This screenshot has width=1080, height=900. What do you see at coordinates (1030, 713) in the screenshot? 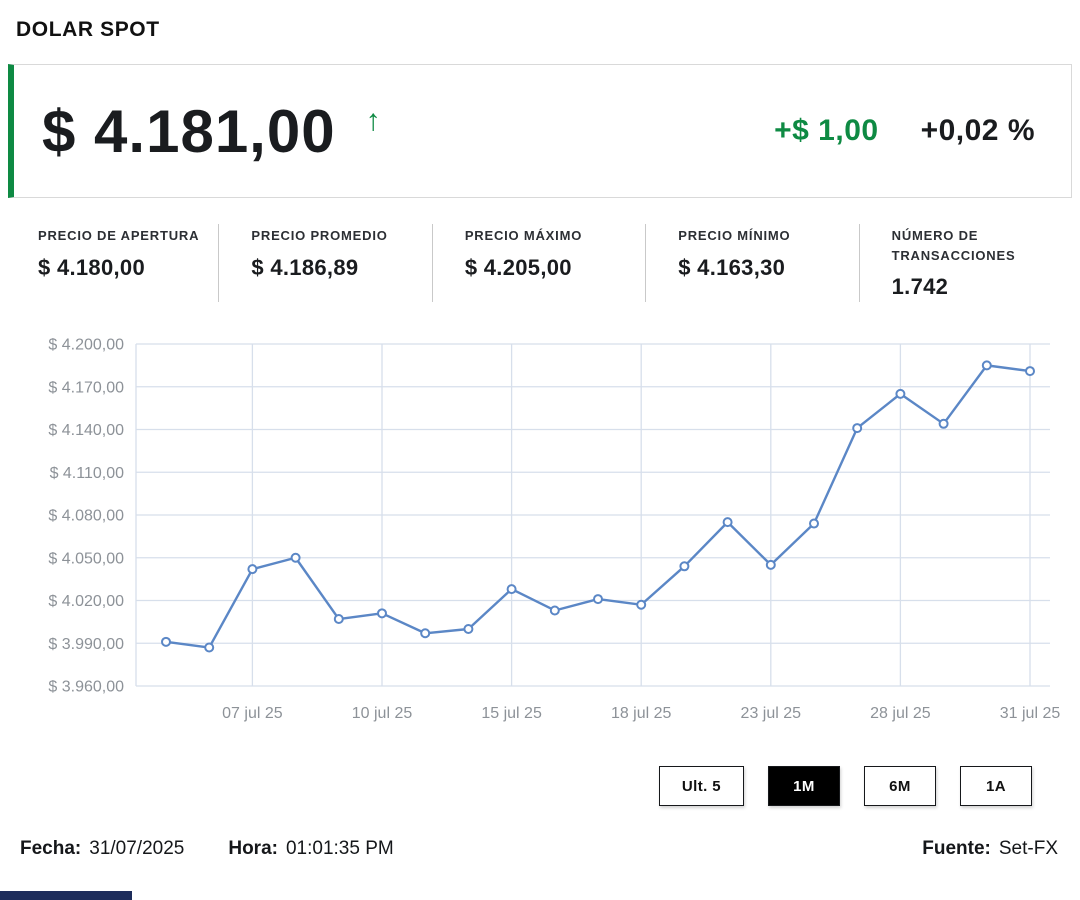
I see `svg-text: 31 jul 25` at bounding box center [1030, 713].